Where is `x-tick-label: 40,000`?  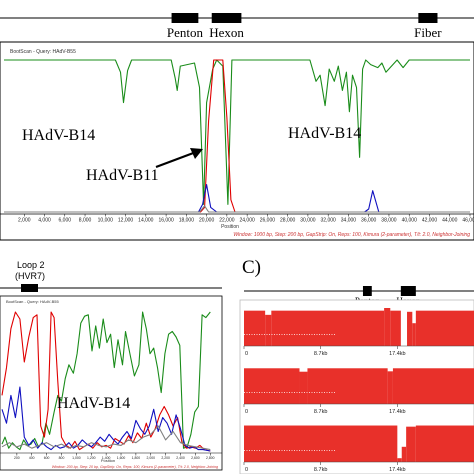
x-tick-label: 40,000 is located at coordinates (410, 221).